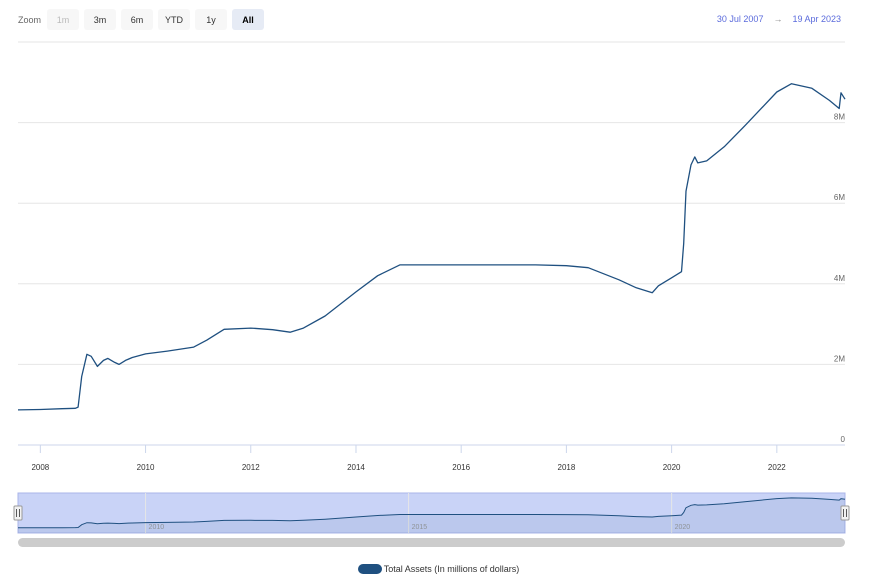  I want to click on x-tick-label: 2014, so click(356, 467).